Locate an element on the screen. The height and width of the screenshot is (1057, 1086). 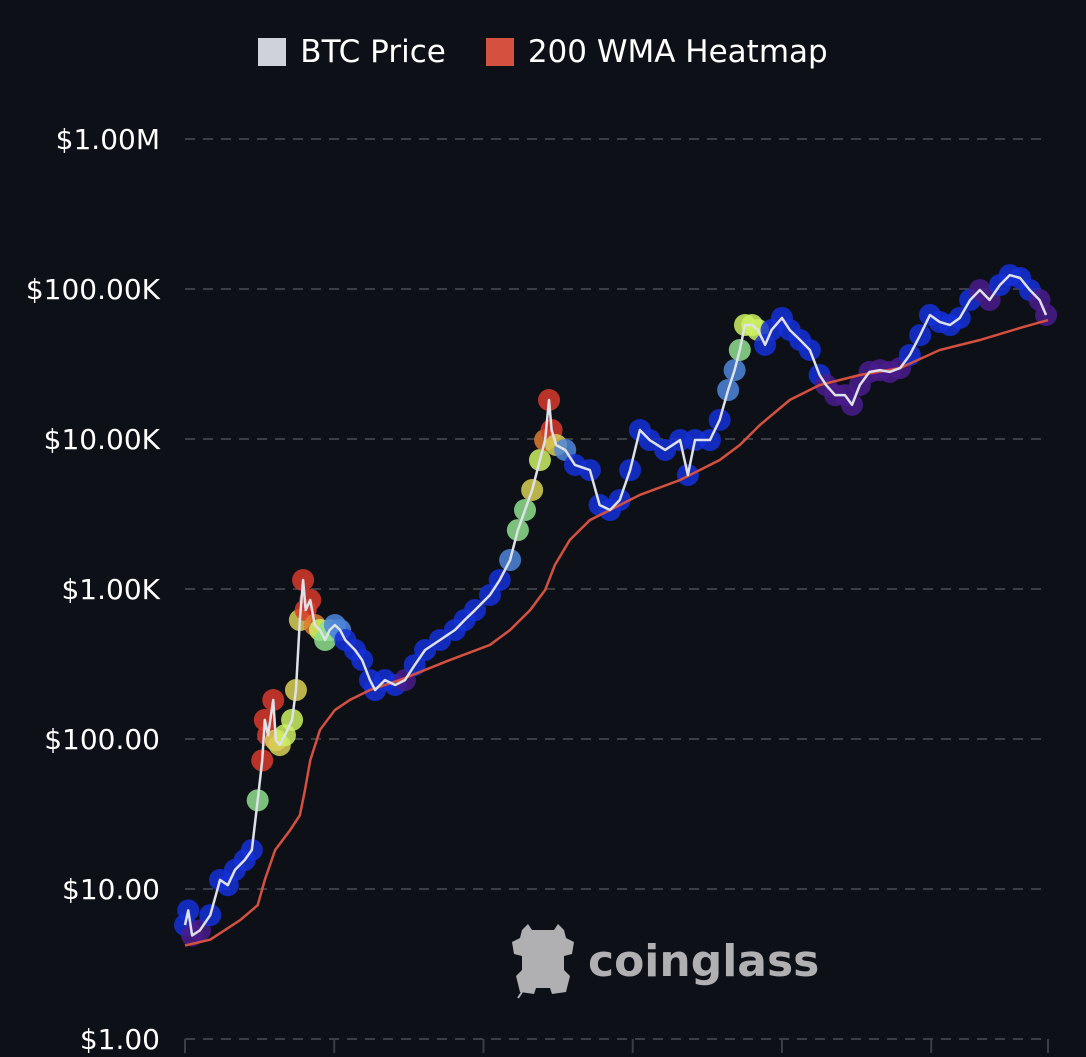
y-tick-label: $1.00K is located at coordinates (110, 589).